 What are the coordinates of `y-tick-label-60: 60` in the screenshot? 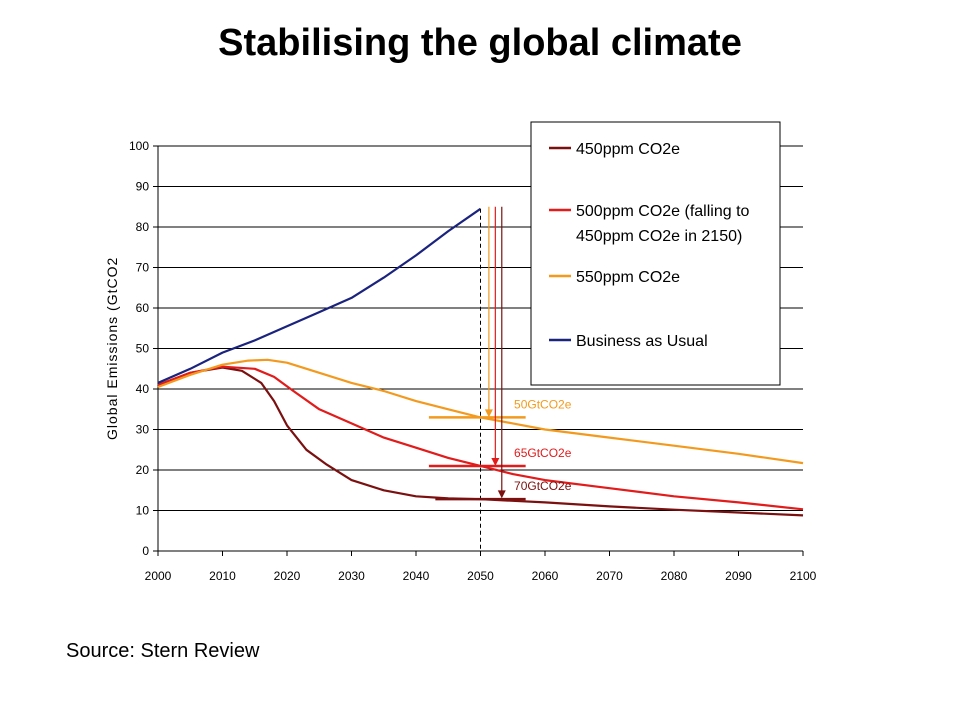 It's located at (143, 308).